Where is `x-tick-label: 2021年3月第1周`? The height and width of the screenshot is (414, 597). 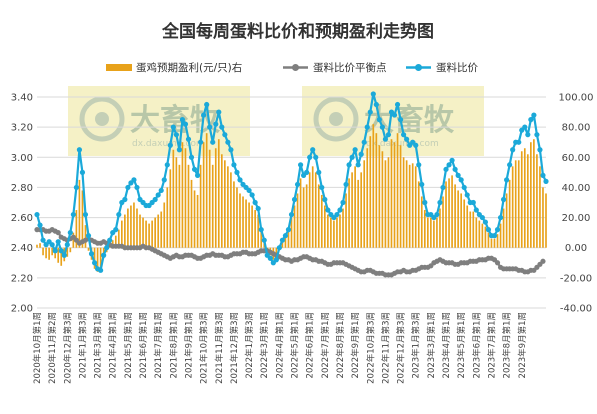
x-tick-label: 2021年3月第1周 is located at coordinates (98, 345).